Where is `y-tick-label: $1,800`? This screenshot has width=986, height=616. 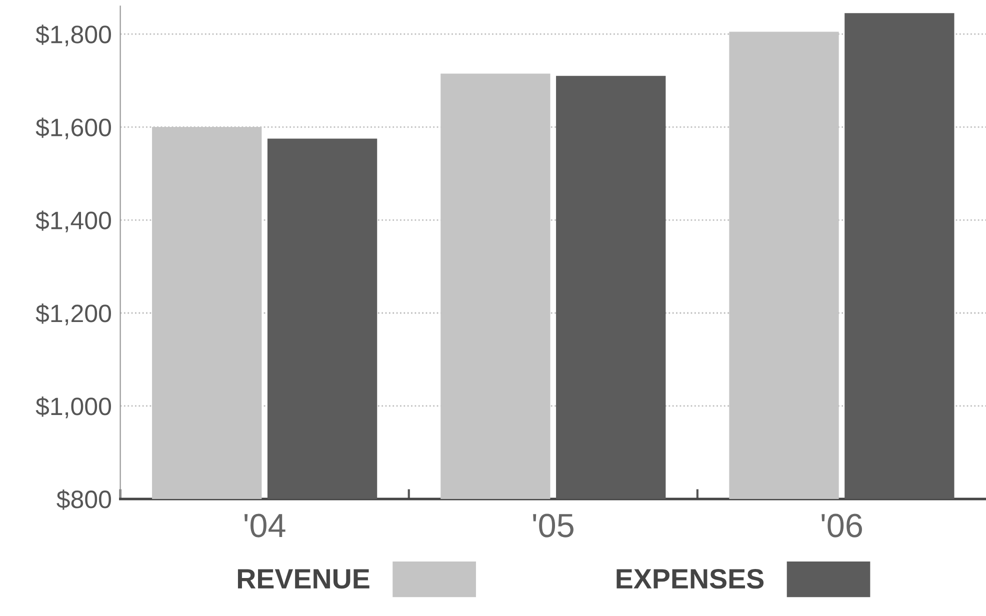
y-tick-label: $1,800 is located at coordinates (73, 35).